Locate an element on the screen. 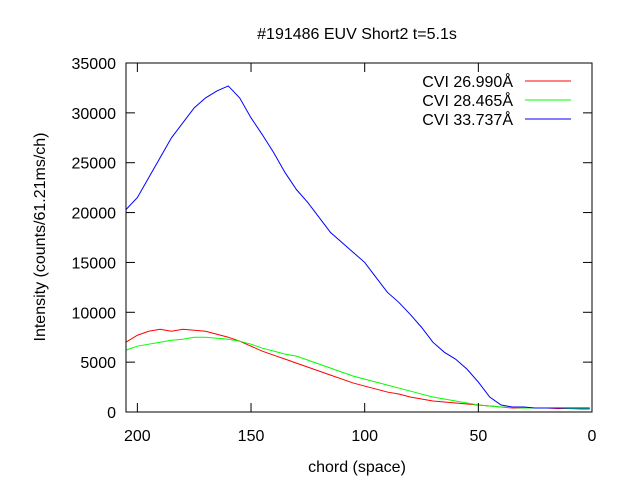 The image size is (640, 480). legend-label-3: CVI 33.737Å is located at coordinates (467, 119).